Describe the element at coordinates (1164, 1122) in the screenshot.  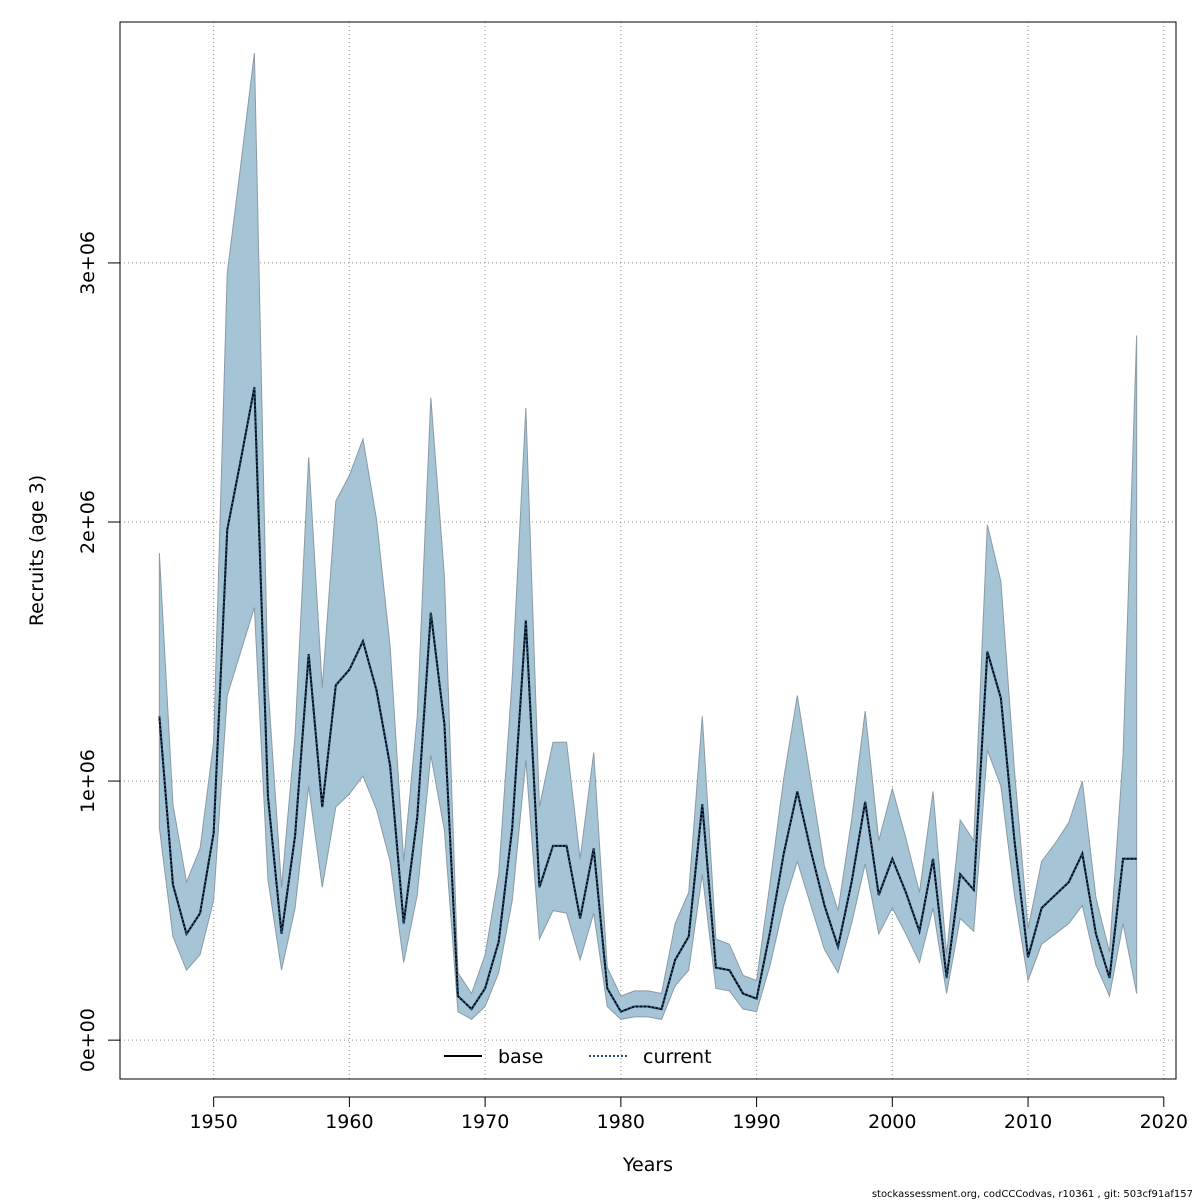
I see `x-tick-label-2020: 2020` at that location.